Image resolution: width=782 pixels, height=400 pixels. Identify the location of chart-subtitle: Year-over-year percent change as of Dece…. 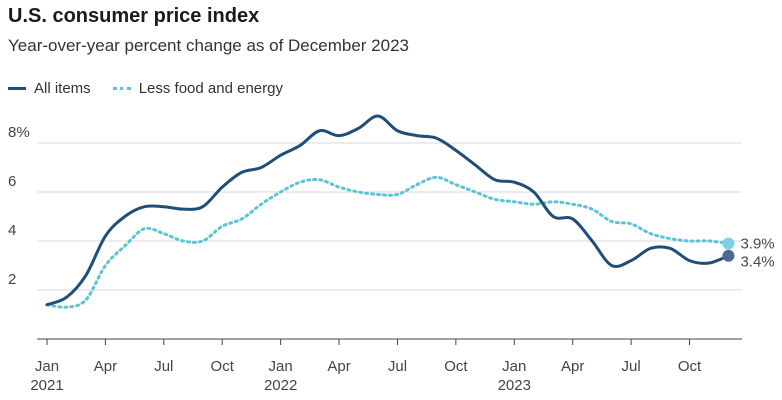
(208, 45).